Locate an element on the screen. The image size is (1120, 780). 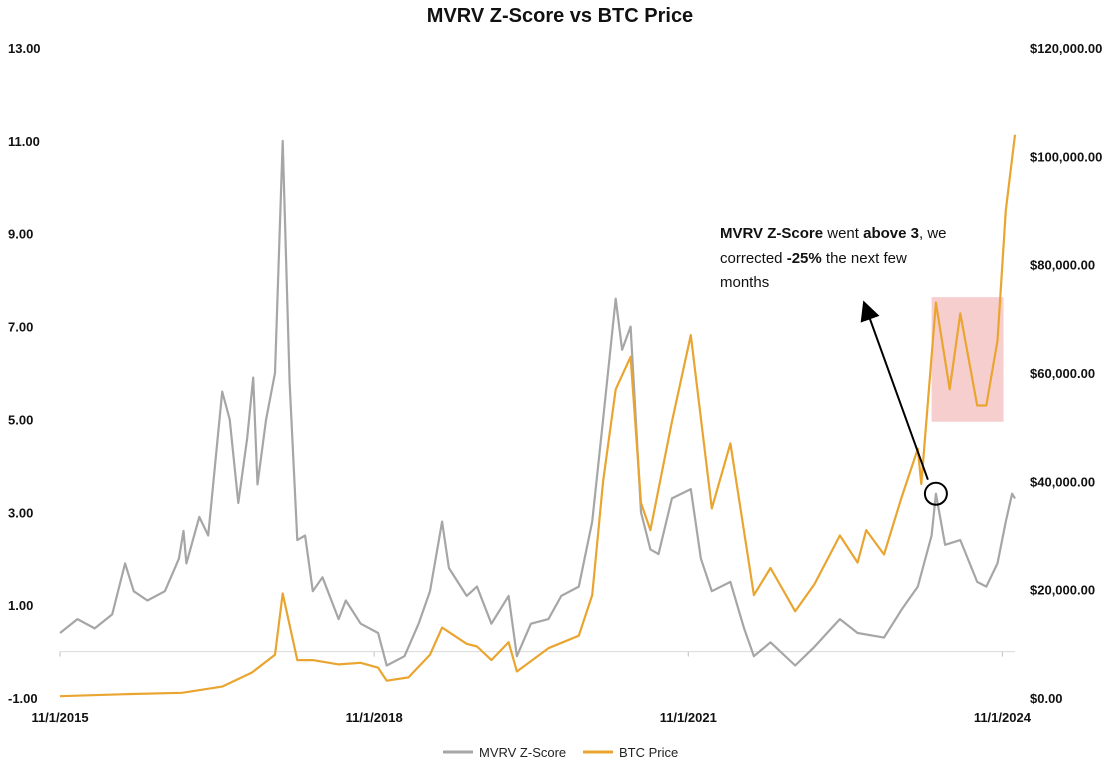
right-tick-label: $120,000.00 is located at coordinates (1066, 48).